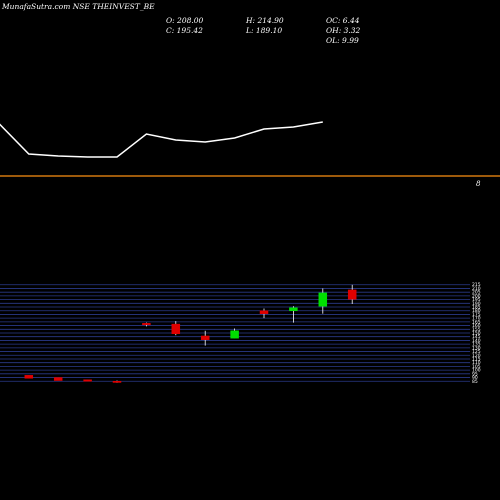 The image size is (500, 500). Describe the element at coordinates (476, 285) in the screenshot. I see `y-tick-label: 215` at that location.